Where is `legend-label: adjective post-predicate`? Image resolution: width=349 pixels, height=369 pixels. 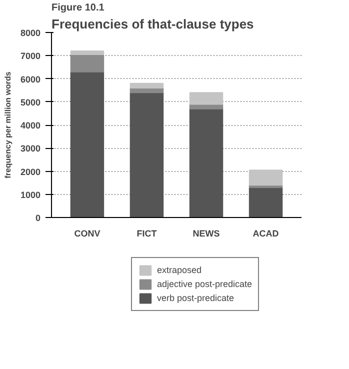
legend-label: adjective post-predicate is located at coordinates (204, 284).